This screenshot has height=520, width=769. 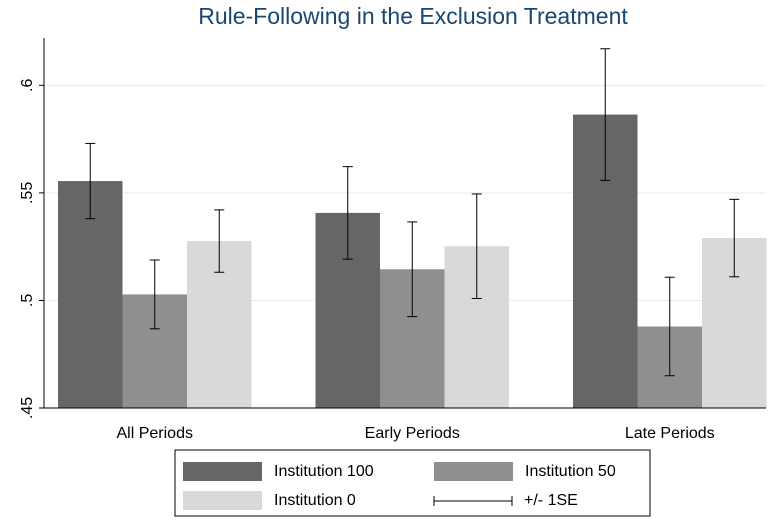 I want to click on y-tick-label: .45, so click(x=27, y=408).